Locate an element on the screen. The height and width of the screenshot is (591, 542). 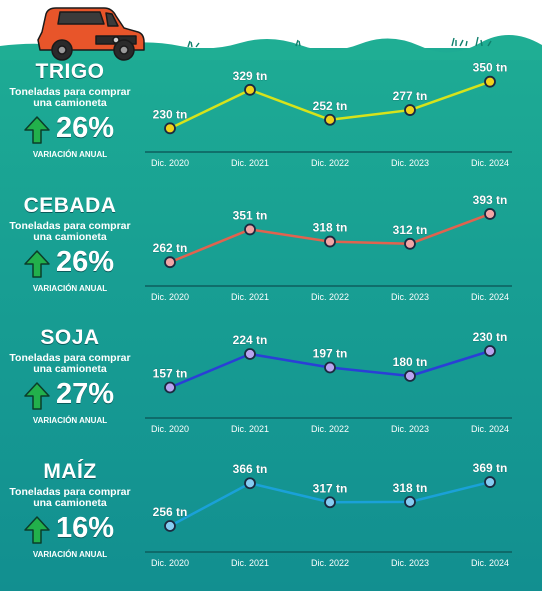
data-label: 256 tn is located at coordinates (170, 512).